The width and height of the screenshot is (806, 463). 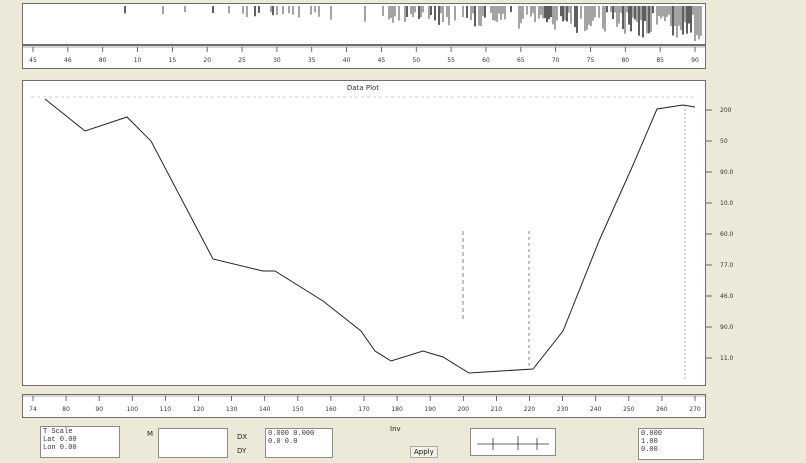 What do you see at coordinates (232, 409) in the screenshot?
I see `ruler-label: 130` at bounding box center [232, 409].